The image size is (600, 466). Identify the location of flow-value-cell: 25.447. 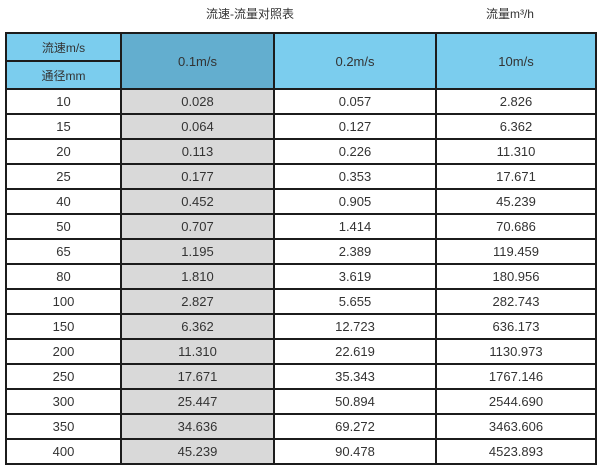
(197, 401).